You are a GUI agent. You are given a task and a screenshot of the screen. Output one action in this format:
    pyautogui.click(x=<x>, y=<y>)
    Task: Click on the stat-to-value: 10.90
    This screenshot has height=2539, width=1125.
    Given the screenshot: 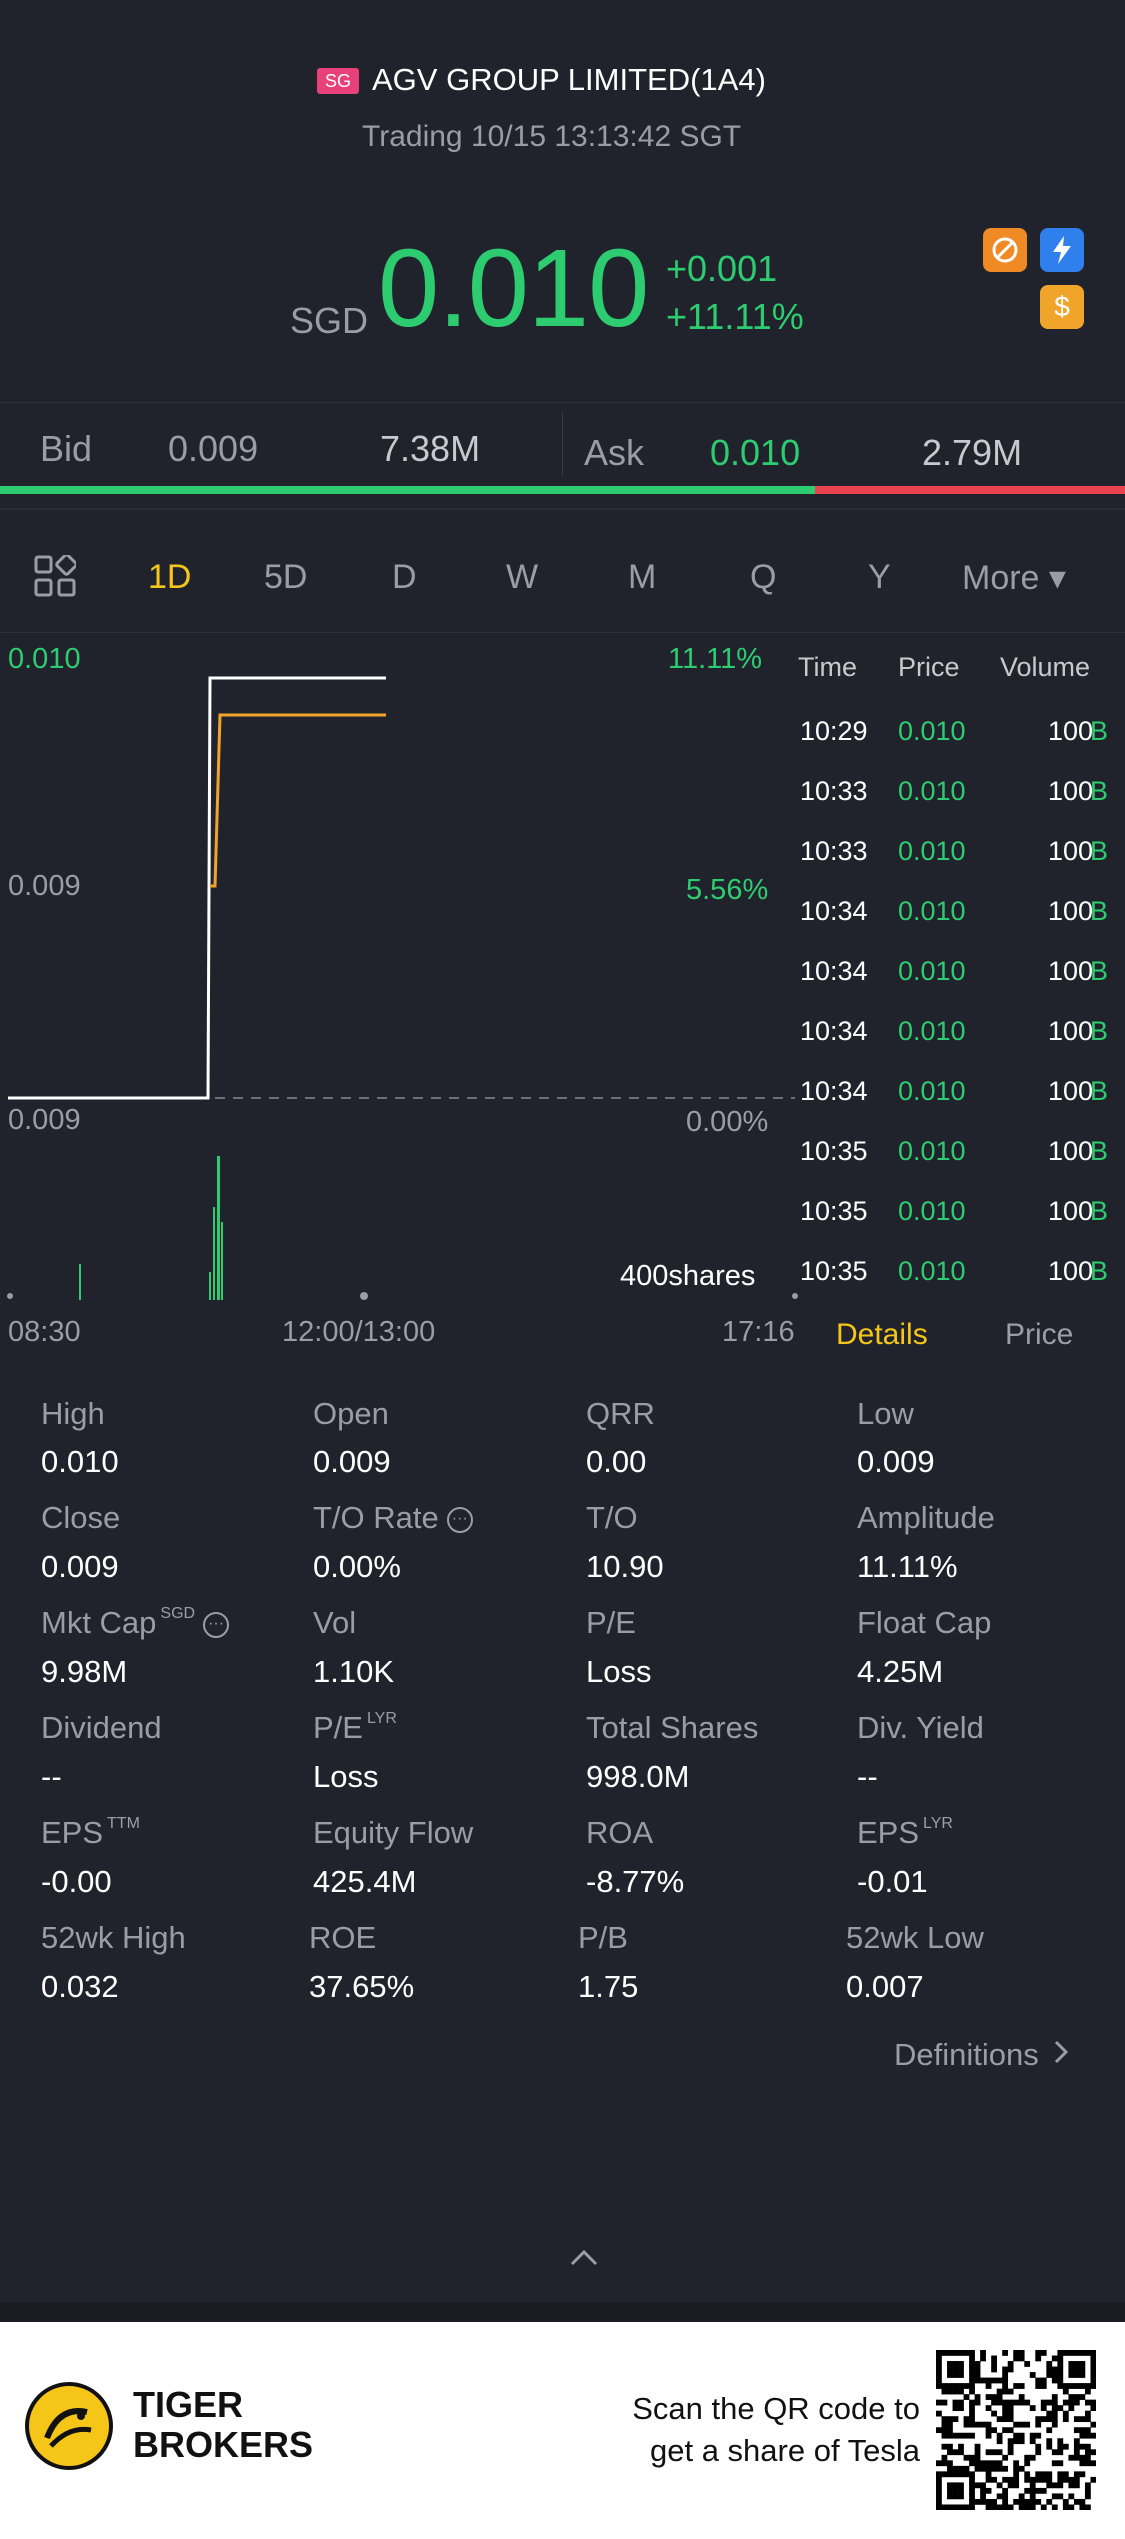 What is the action you would take?
    pyautogui.click(x=625, y=1566)
    